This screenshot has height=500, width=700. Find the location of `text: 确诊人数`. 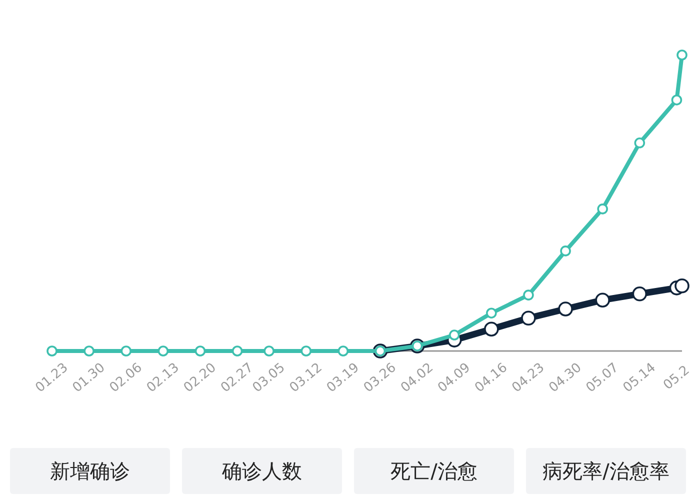

text: 确诊人数 is located at coordinates (261, 471).